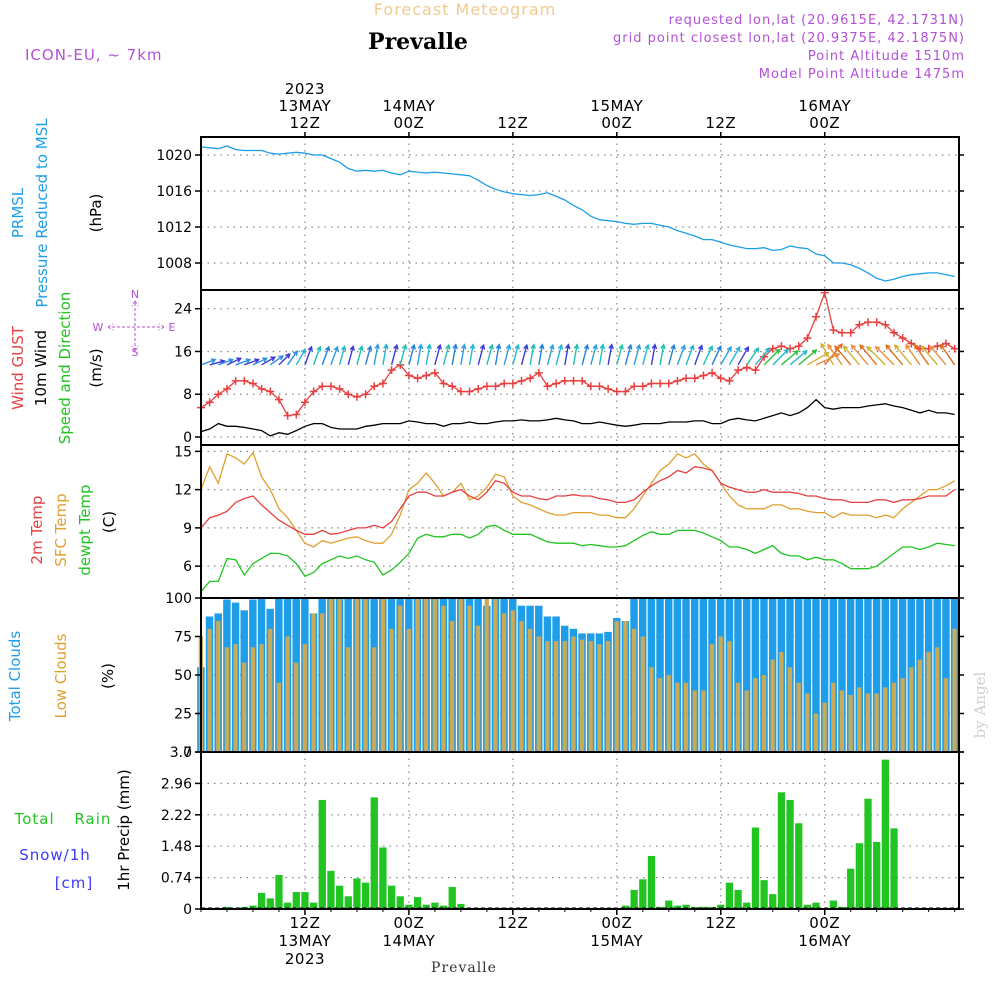 This screenshot has height=1000, width=1000. What do you see at coordinates (65, 368) in the screenshot?
I see `direction-label: Speed and Direction` at bounding box center [65, 368].